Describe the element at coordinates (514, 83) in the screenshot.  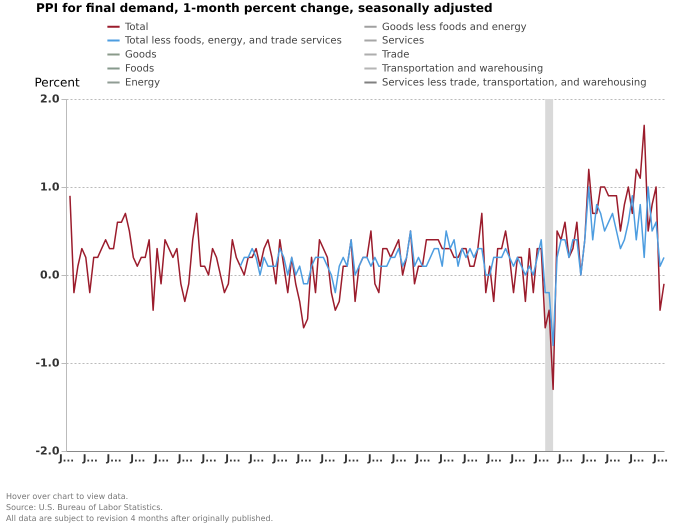
I see `legend-label: Services less trade, transportation, and warehousing` at that location.